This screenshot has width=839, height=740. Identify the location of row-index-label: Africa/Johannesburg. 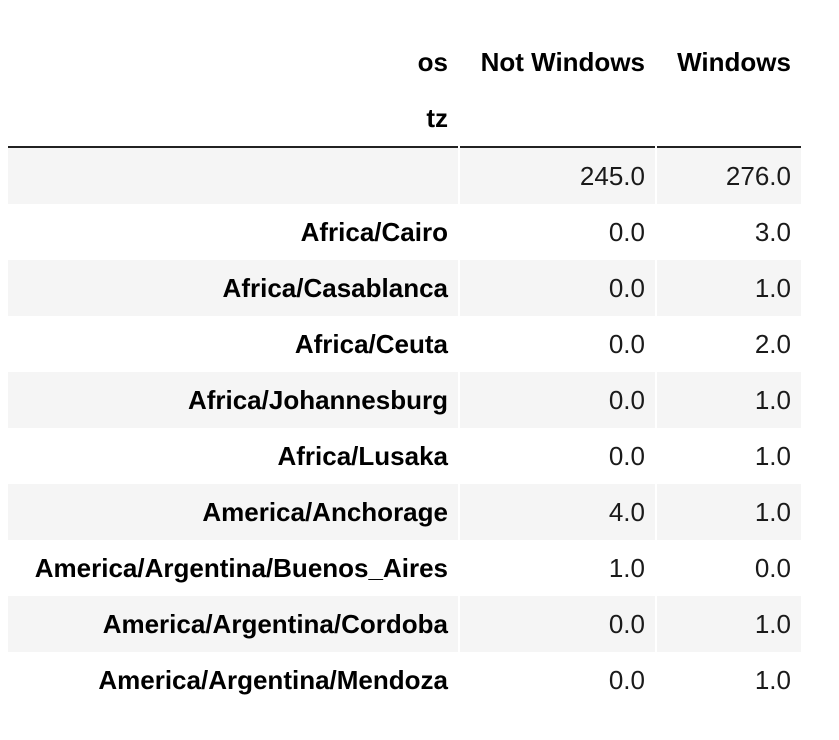
(233, 400).